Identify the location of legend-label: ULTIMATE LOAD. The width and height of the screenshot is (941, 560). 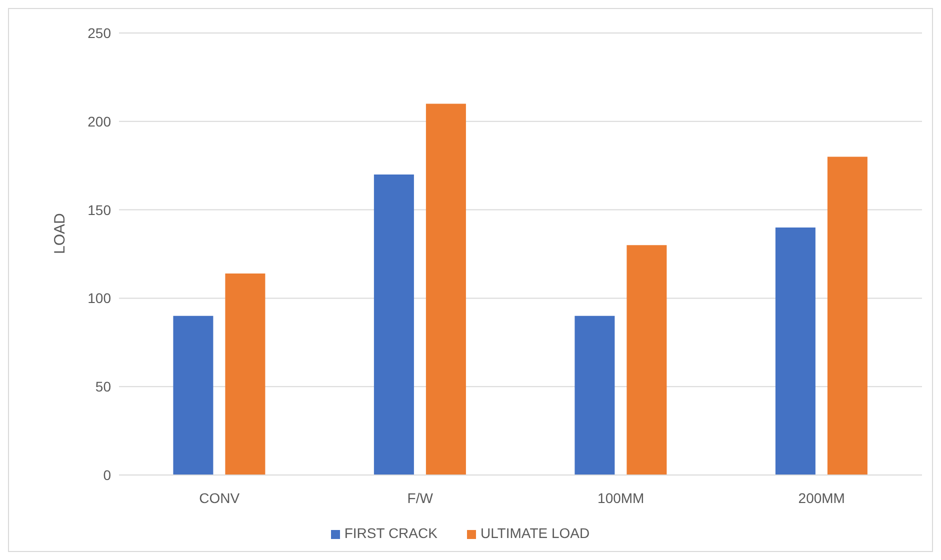
(535, 533).